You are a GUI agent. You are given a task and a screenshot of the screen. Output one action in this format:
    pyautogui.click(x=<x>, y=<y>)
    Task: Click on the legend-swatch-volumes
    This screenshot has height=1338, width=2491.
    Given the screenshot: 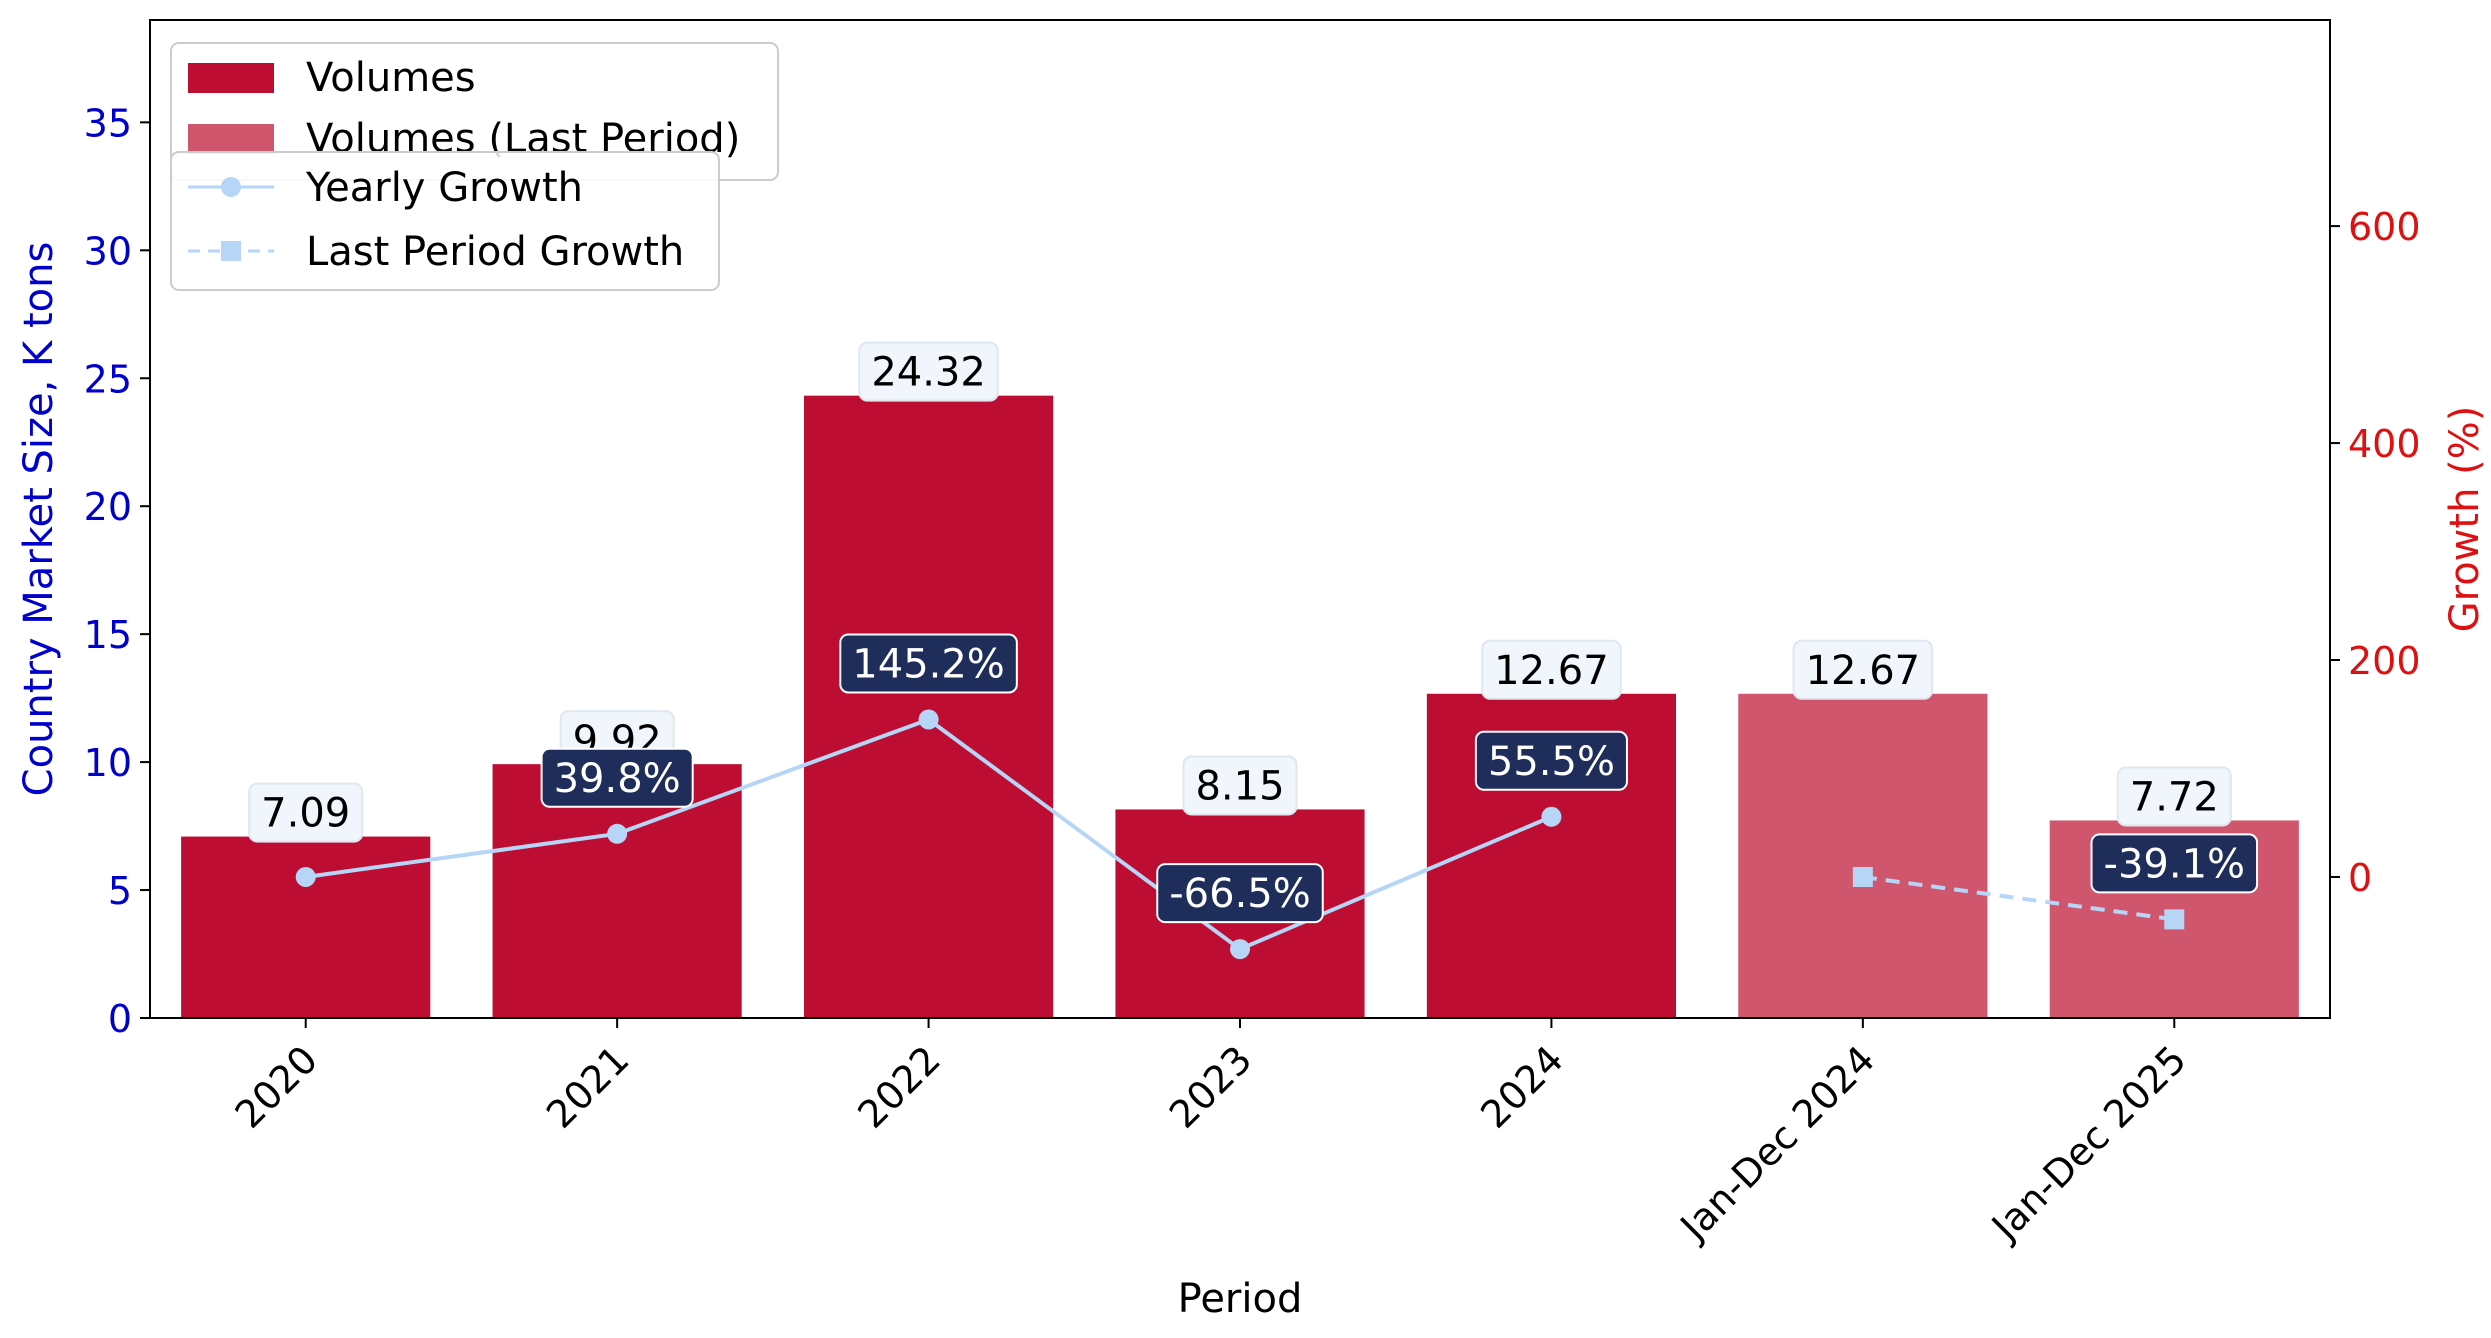 What is the action you would take?
    pyautogui.click(x=231, y=78)
    